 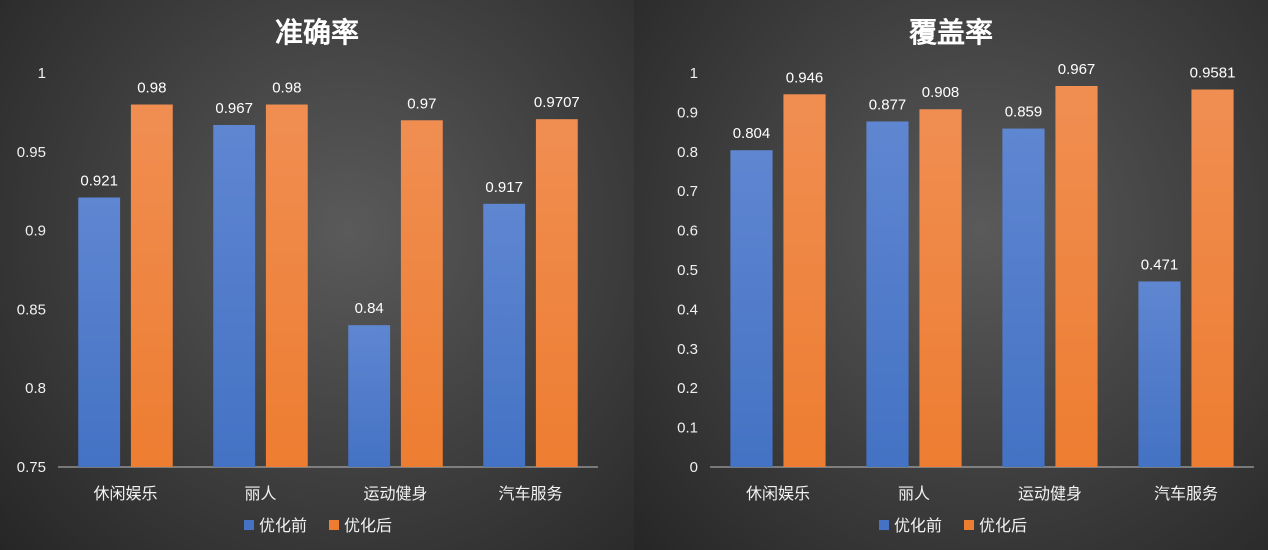 What do you see at coordinates (1213, 73) in the screenshot?
I see `data-label-after: 0.9581` at bounding box center [1213, 73].